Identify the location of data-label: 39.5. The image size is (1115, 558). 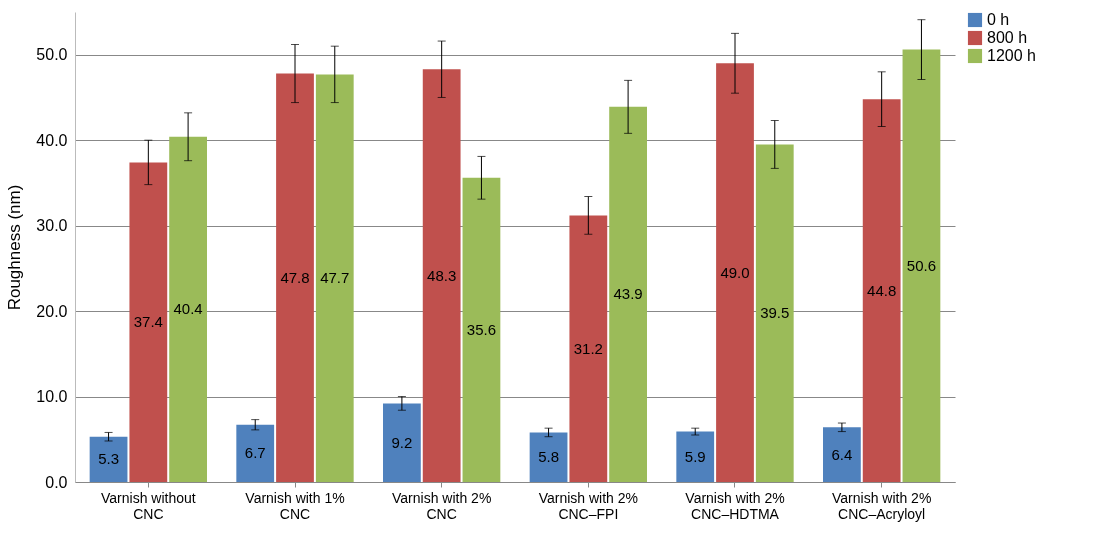
(775, 313).